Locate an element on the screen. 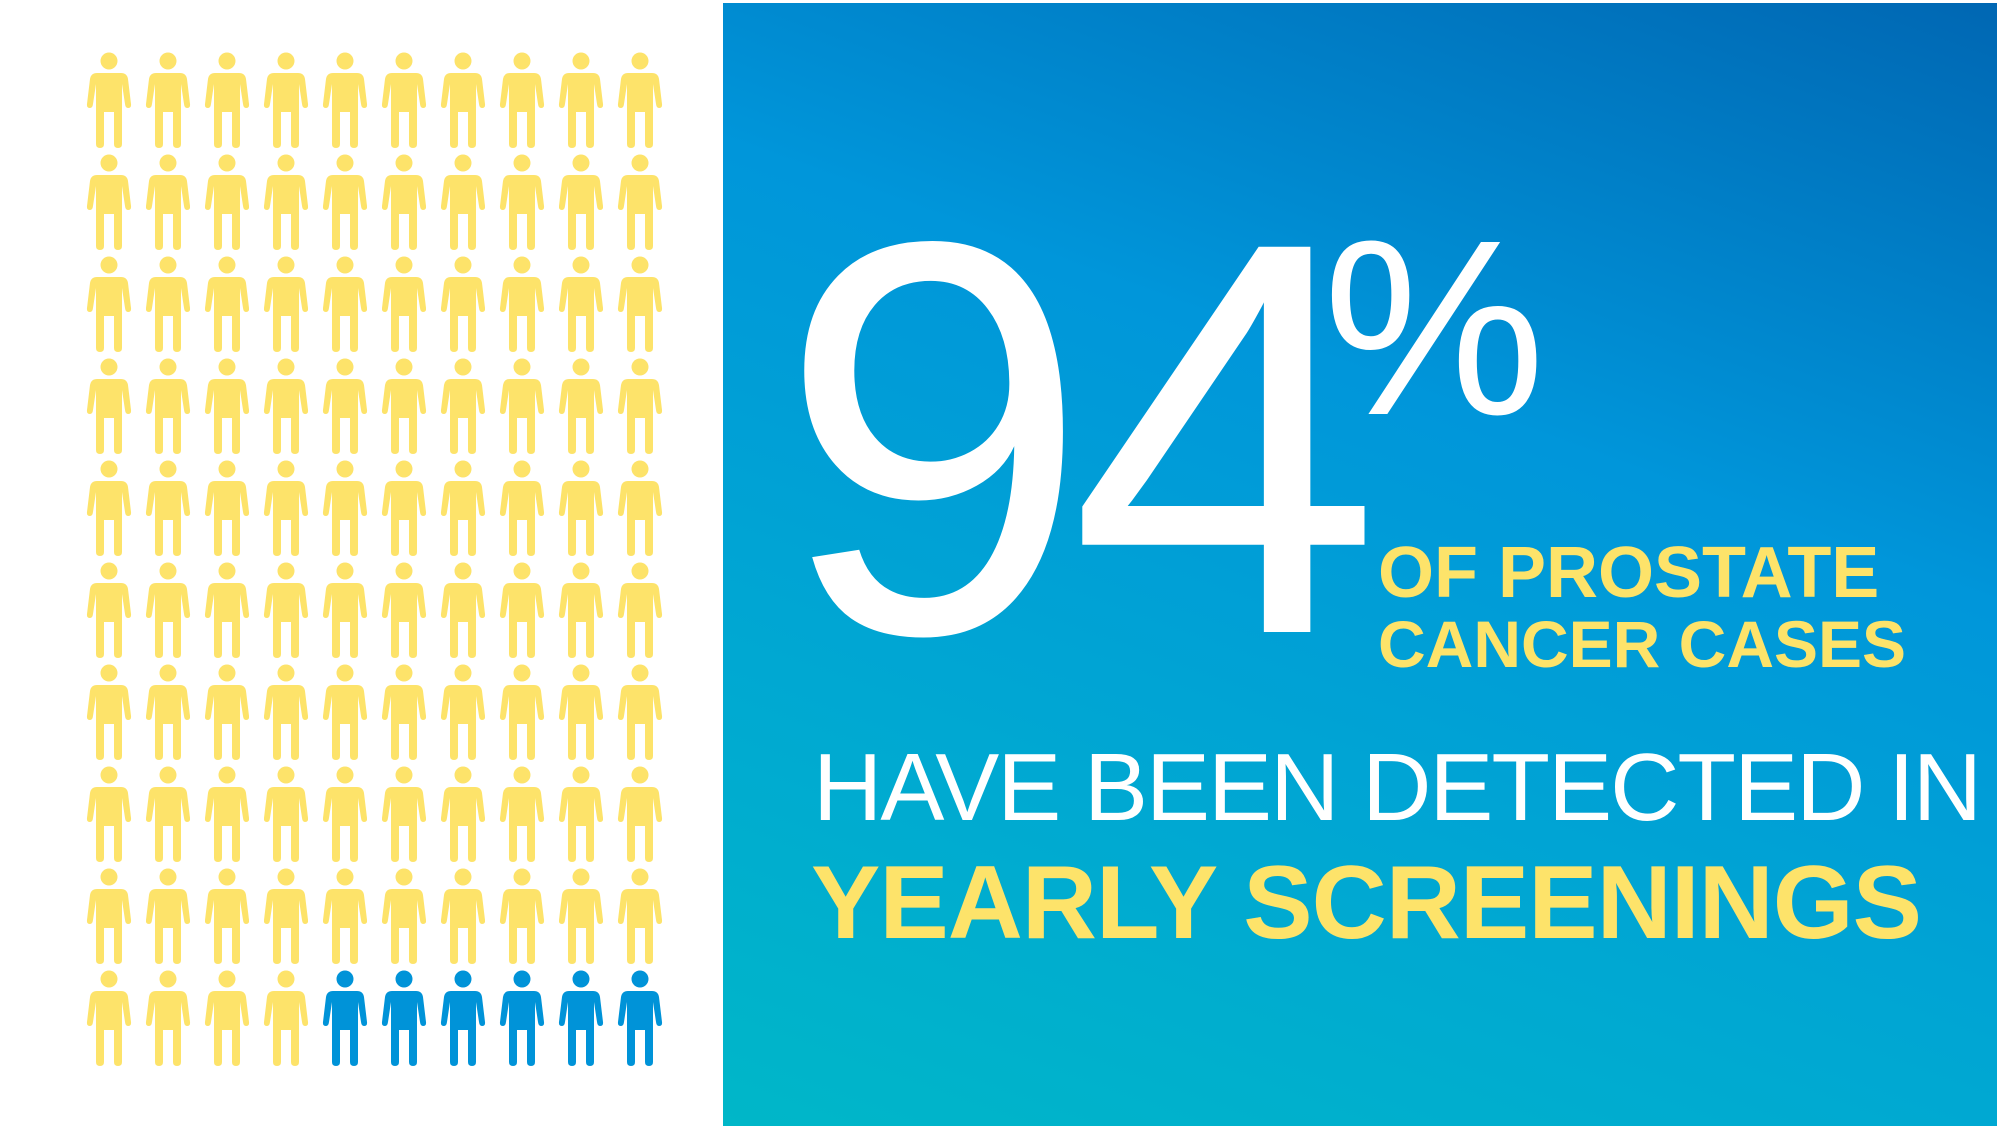 The image size is (2000, 1130). headline-yearly-screenings: YEARLY SCREENINGS is located at coordinates (1366, 903).